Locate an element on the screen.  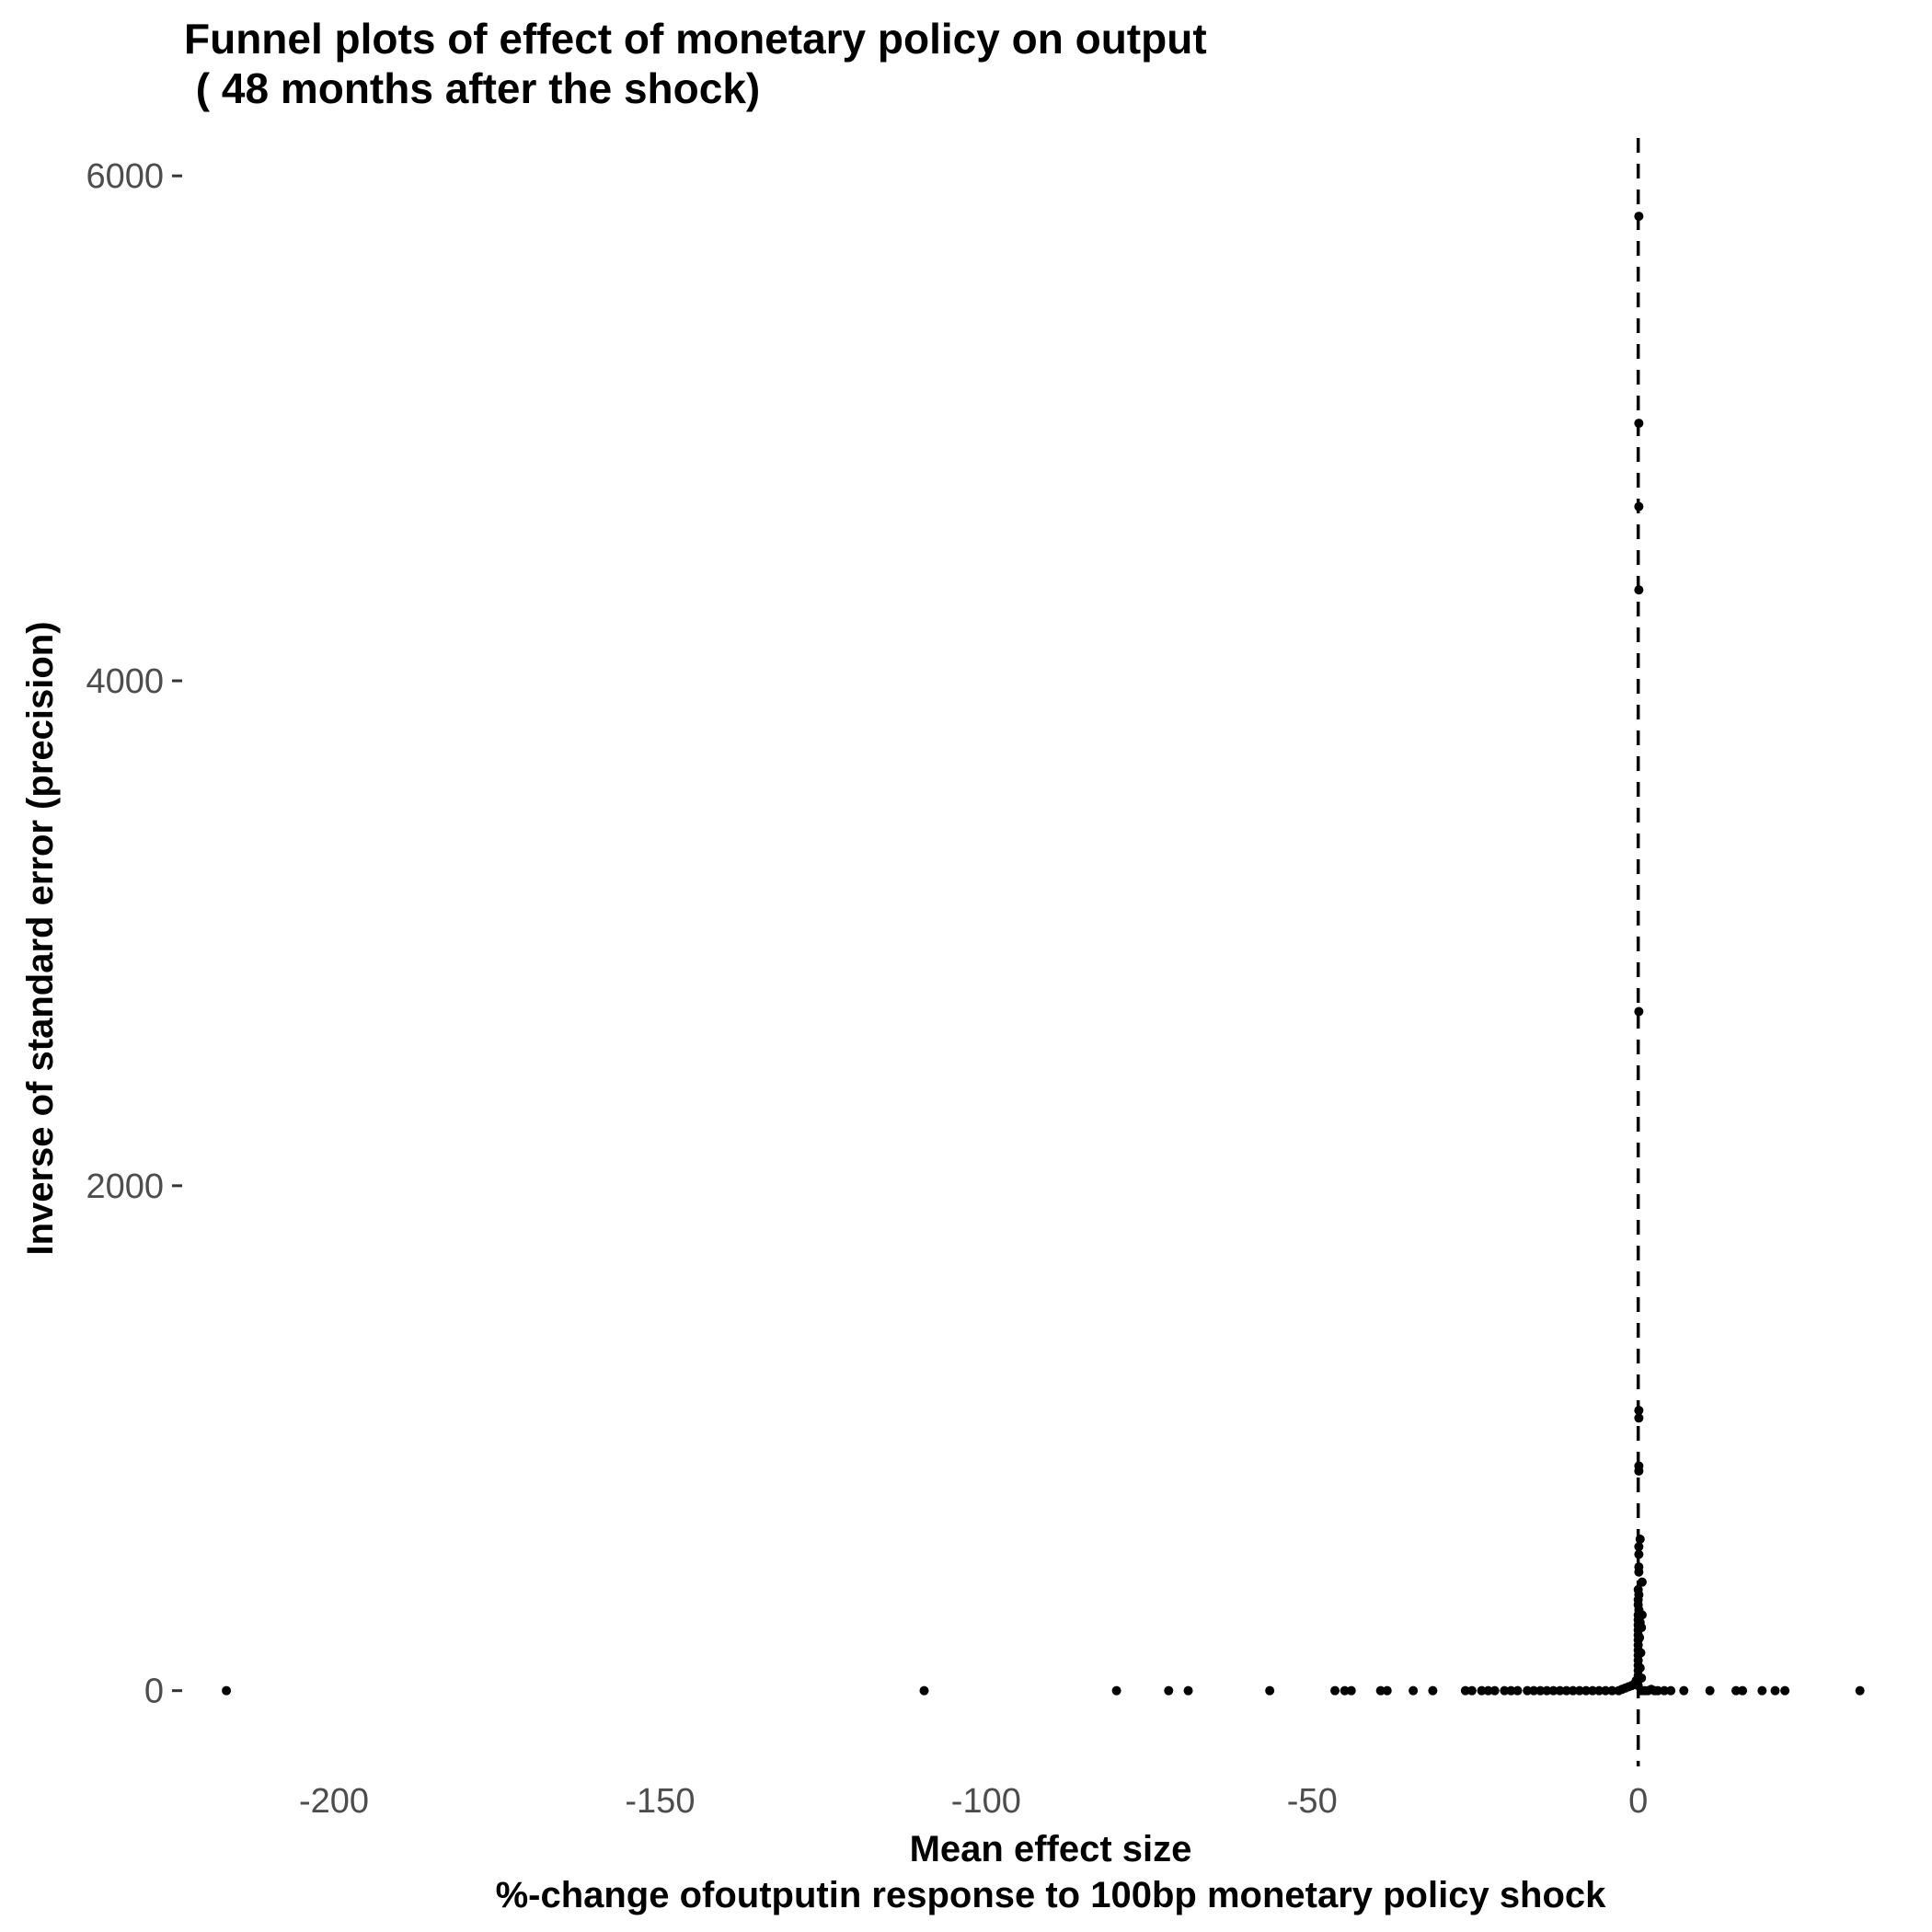
y-axis-label: Inverse of standard error (precision) is located at coordinates (40, 938).